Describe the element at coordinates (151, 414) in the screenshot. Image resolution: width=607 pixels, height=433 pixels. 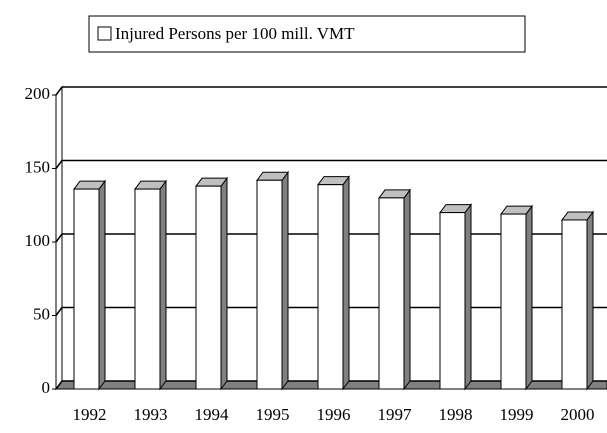
I see `x-tick-label: 1993` at that location.